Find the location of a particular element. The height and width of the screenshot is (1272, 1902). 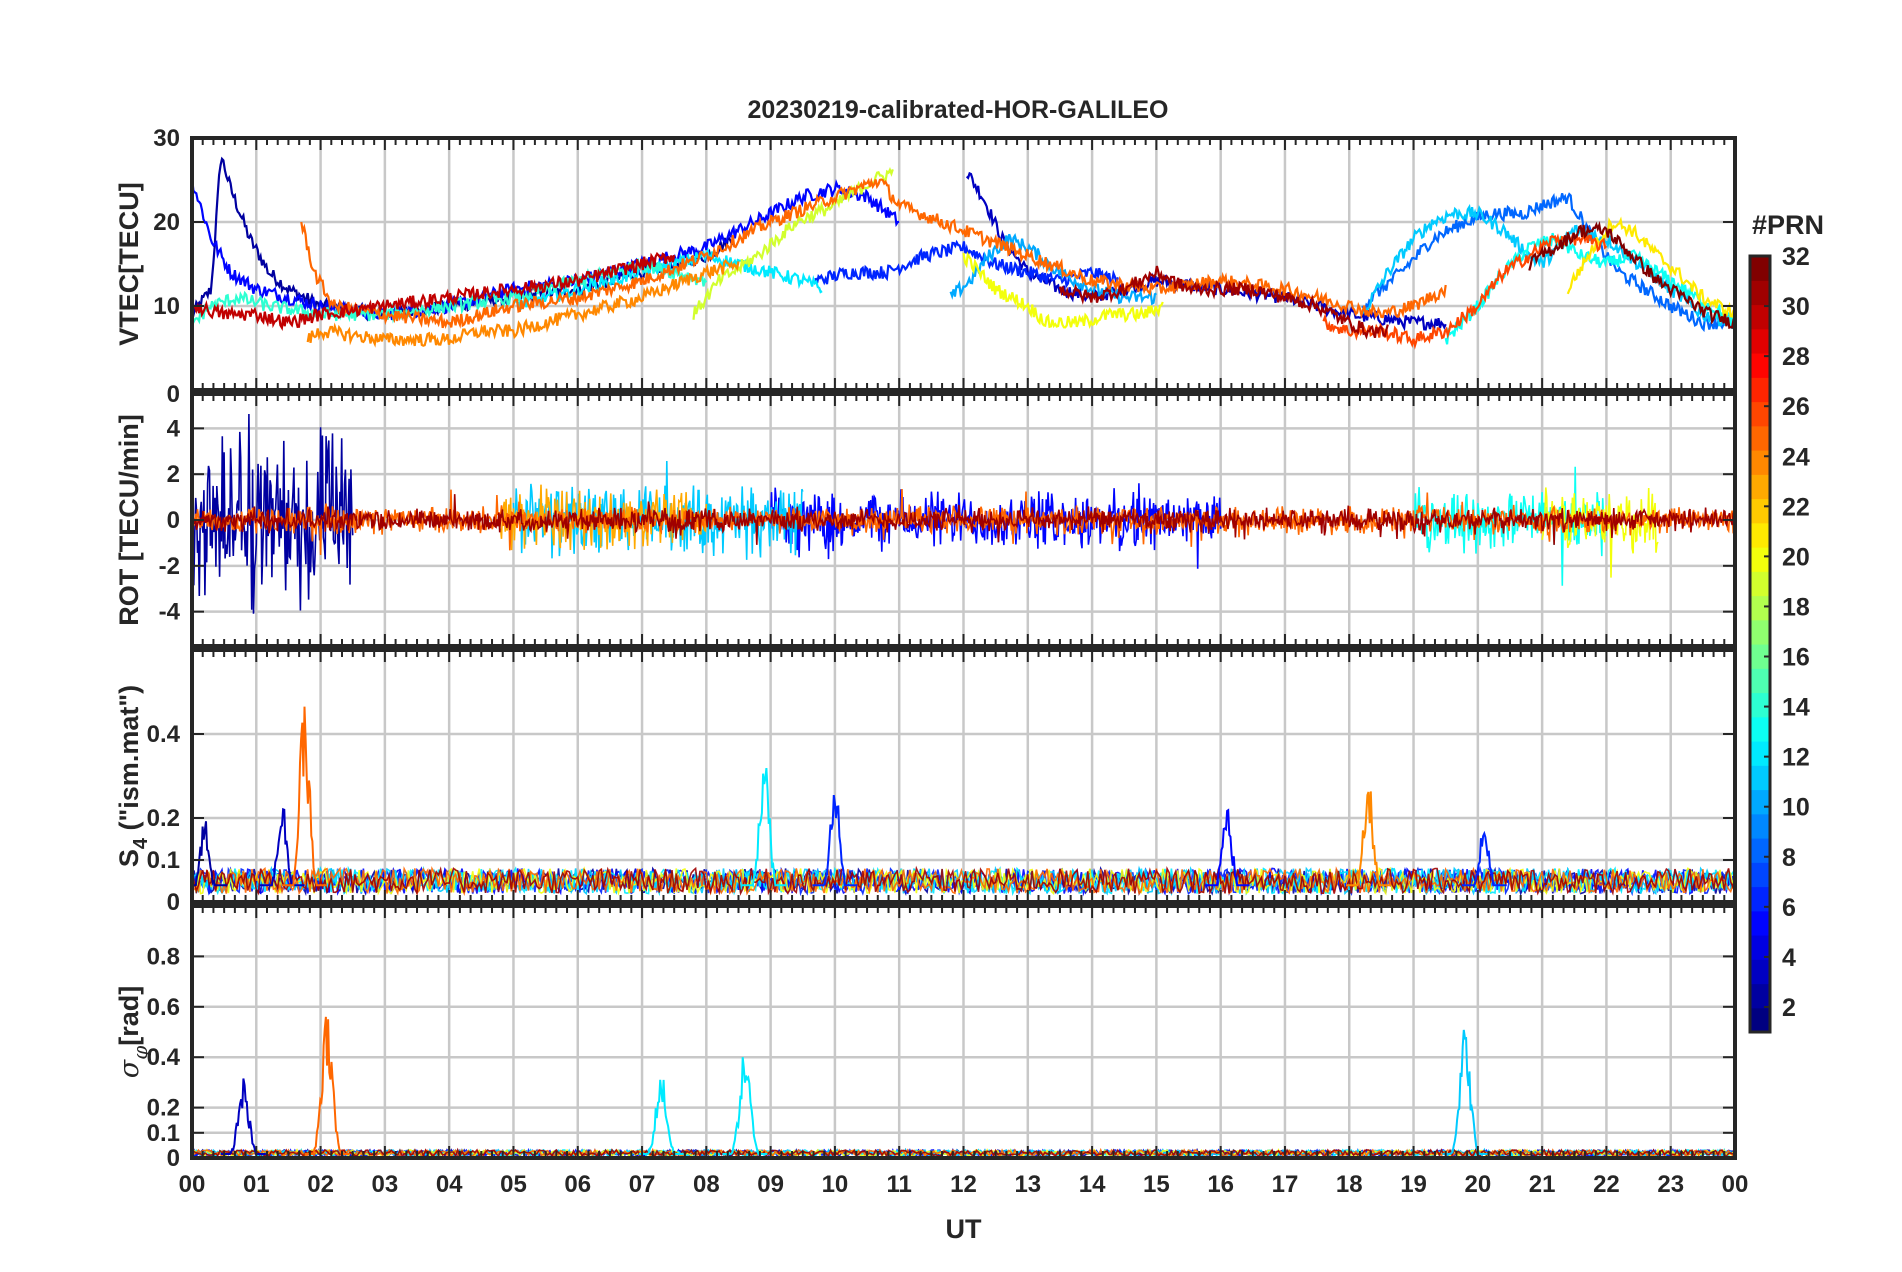

y-tick-label: 0.4 is located at coordinates (164, 734).